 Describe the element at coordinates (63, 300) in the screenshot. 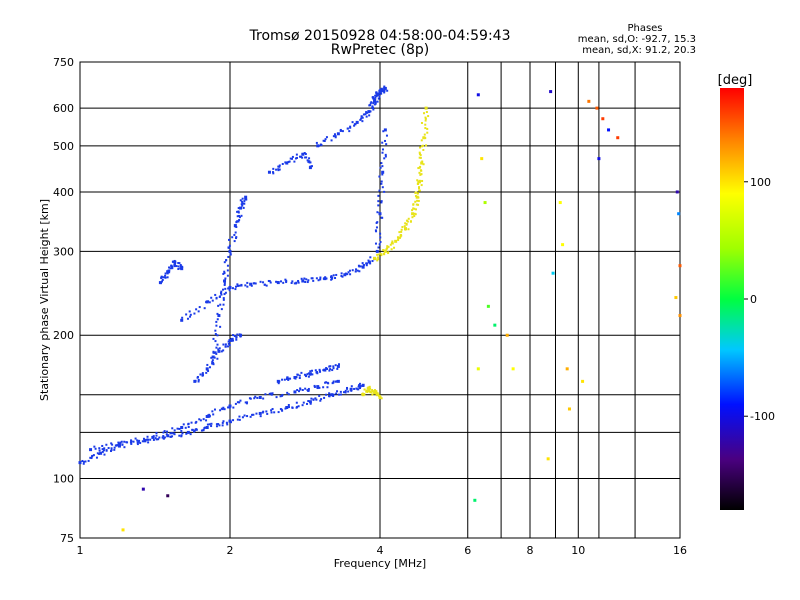

I see `y-axis-ticks: 75 100 200 300 400 500 600 750` at that location.